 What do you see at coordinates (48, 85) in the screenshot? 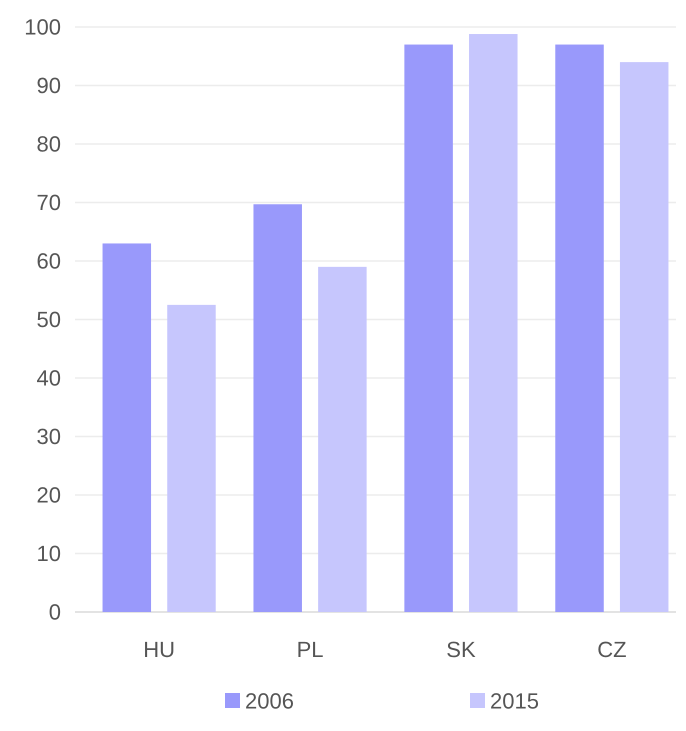
I see `y-tick-label: 90` at bounding box center [48, 85].